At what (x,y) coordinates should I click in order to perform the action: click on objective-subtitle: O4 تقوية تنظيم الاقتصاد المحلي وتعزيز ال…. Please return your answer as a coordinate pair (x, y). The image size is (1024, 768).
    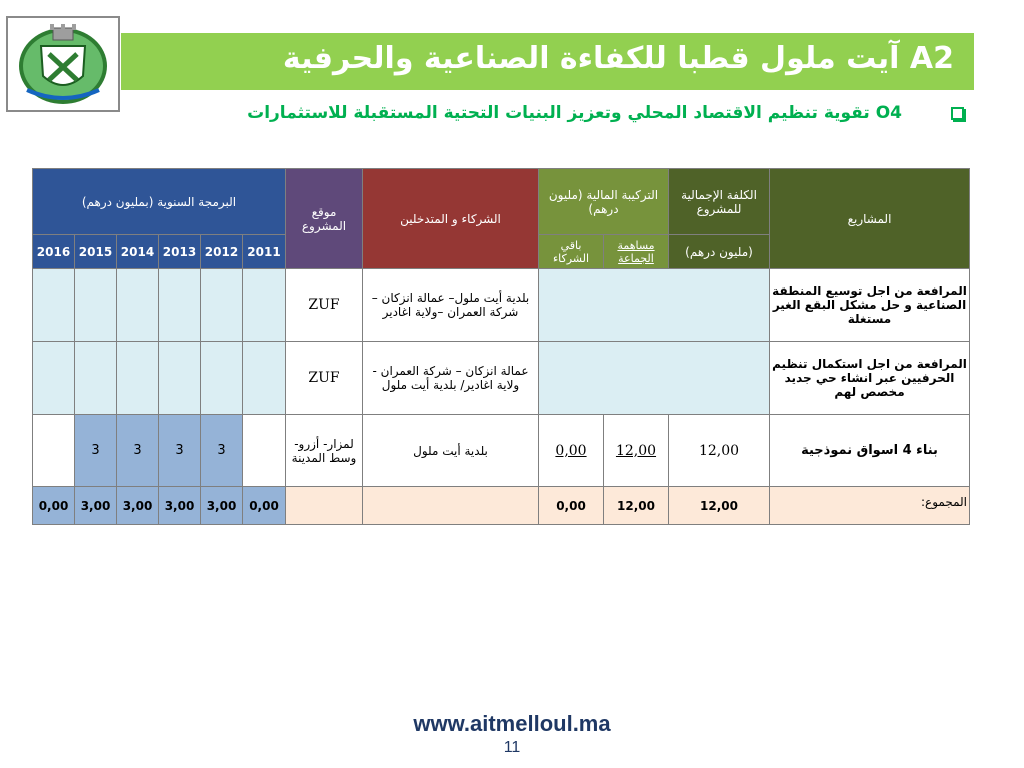
    Looking at the image, I should click on (574, 113).